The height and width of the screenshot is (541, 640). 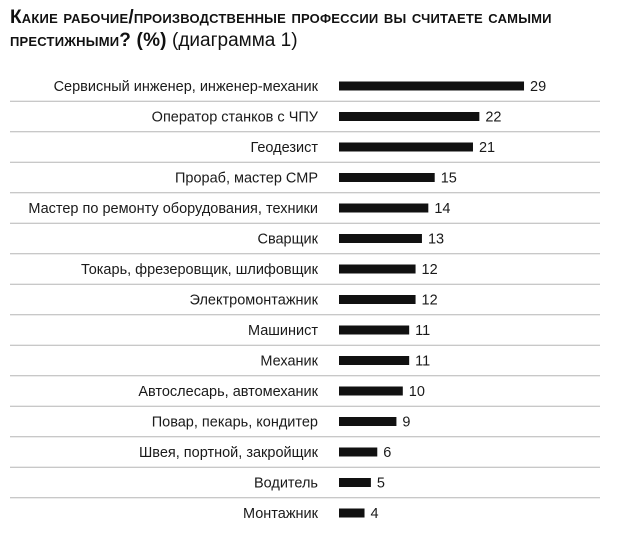 What do you see at coordinates (493, 118) in the screenshot?
I see `data-label: 22` at bounding box center [493, 118].